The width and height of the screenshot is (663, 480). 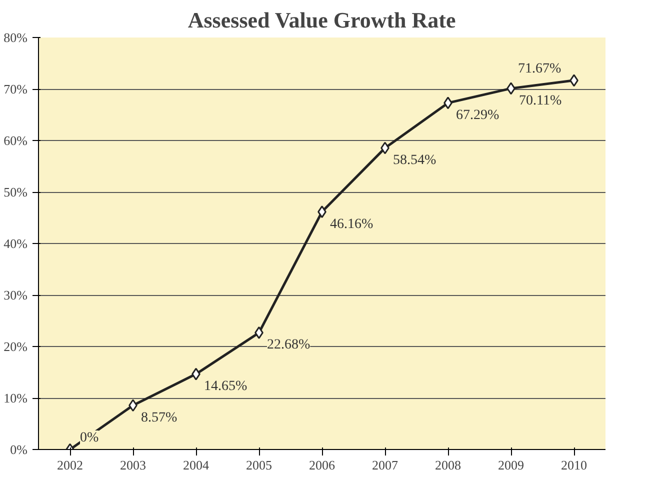 What do you see at coordinates (133, 465) in the screenshot?
I see `x-tick-label: 2003` at bounding box center [133, 465].